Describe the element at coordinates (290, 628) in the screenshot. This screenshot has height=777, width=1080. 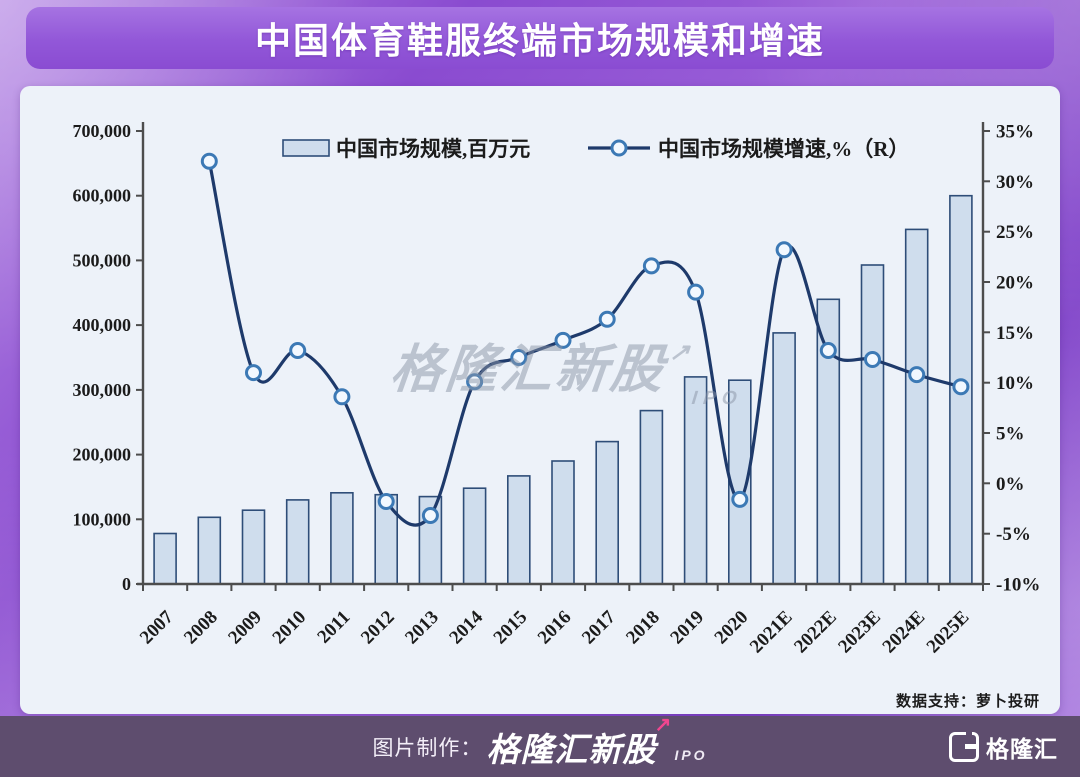
I see `svg-text: 2010` at that location.